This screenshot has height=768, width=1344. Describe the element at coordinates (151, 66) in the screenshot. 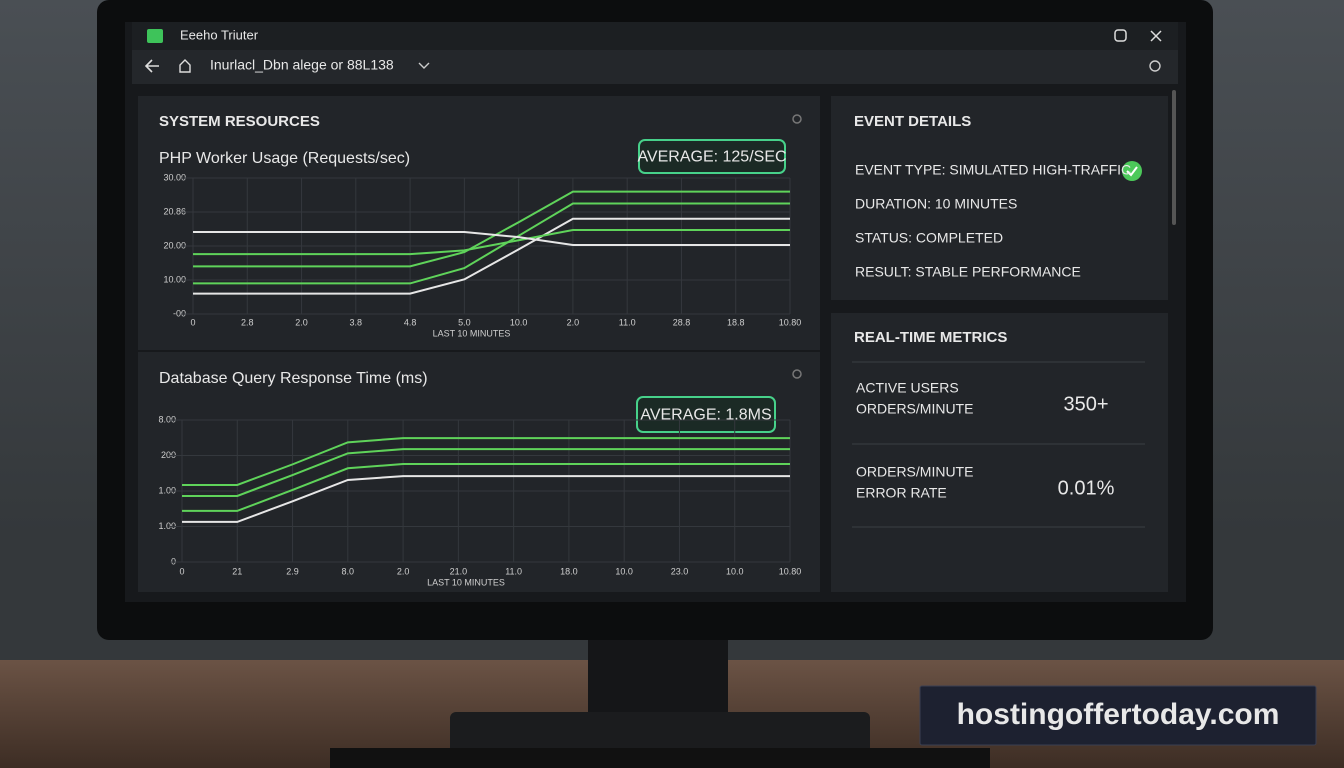

I see `back-button` at that location.